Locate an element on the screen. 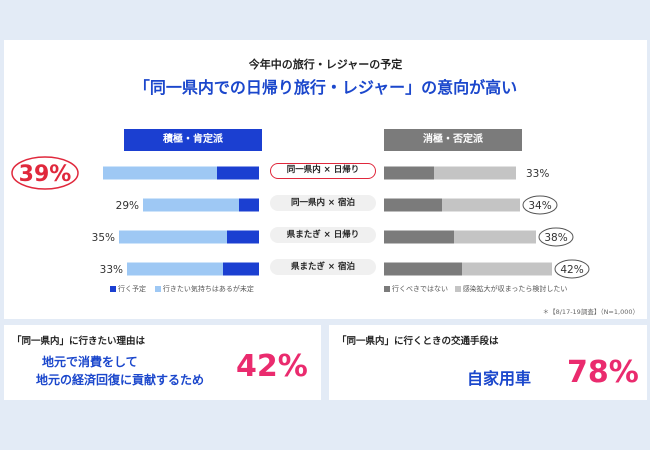  transport-question: 「同一県内」に行くときの交通手段は is located at coordinates (418, 341).